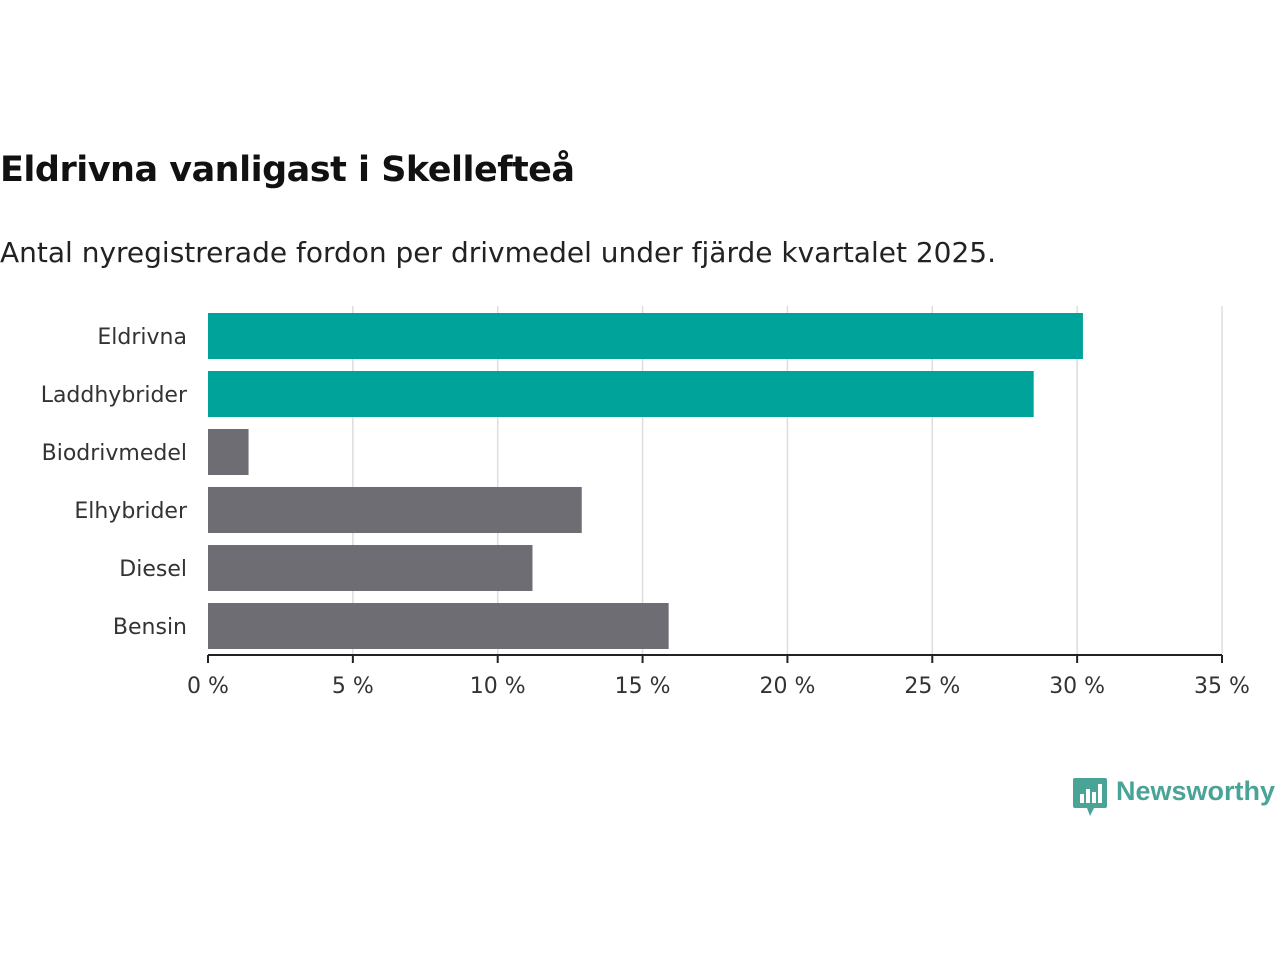 The image size is (1280, 960). What do you see at coordinates (208, 686) in the screenshot?
I see `x-tick-label: 0 %` at bounding box center [208, 686].